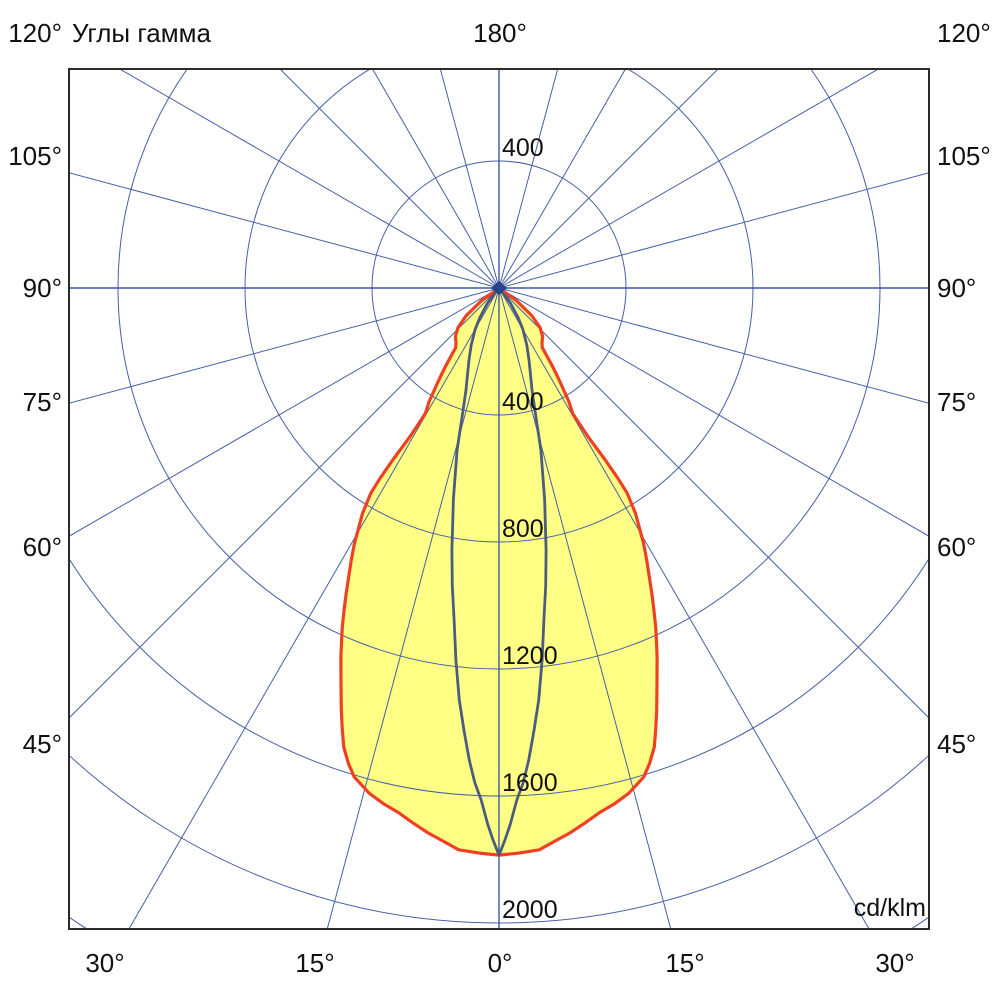 This screenshot has width=1000, height=1000. I want to click on diagram-title: Углы гамма, so click(141, 33).